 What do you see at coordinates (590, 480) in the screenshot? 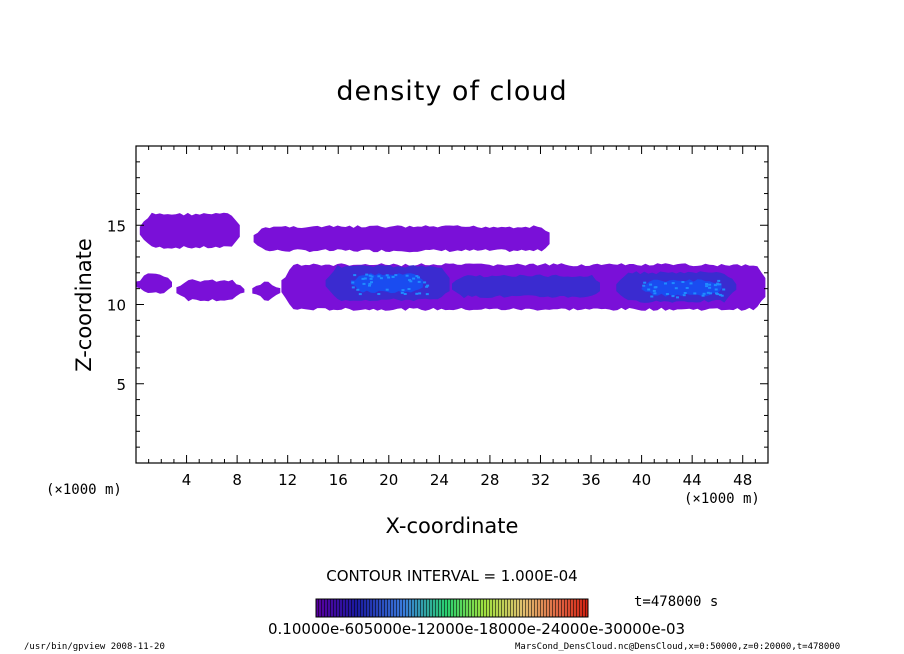
I see `x-tick-label: 36` at bounding box center [590, 480].